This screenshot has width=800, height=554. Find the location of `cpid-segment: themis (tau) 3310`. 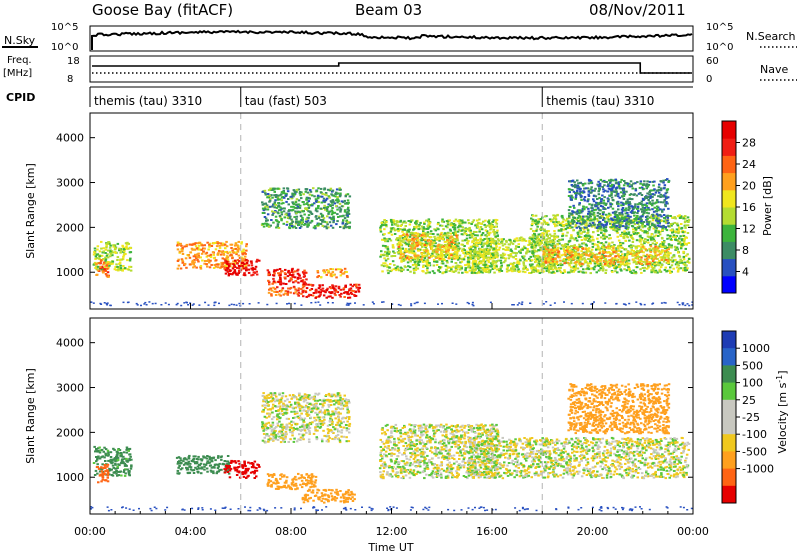

cpid-segment: themis (tau) 3310 is located at coordinates (597, 97).